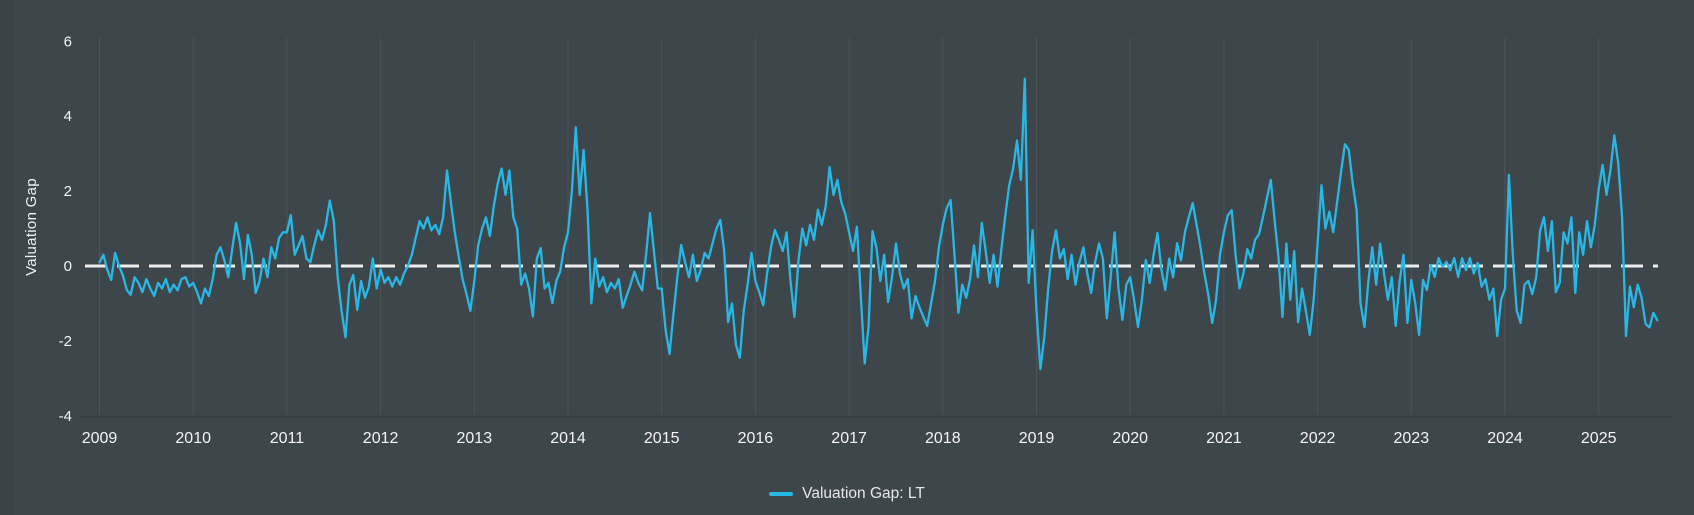 Image resolution: width=1694 pixels, height=515 pixels. I want to click on y-tick-2: 2, so click(68, 191).